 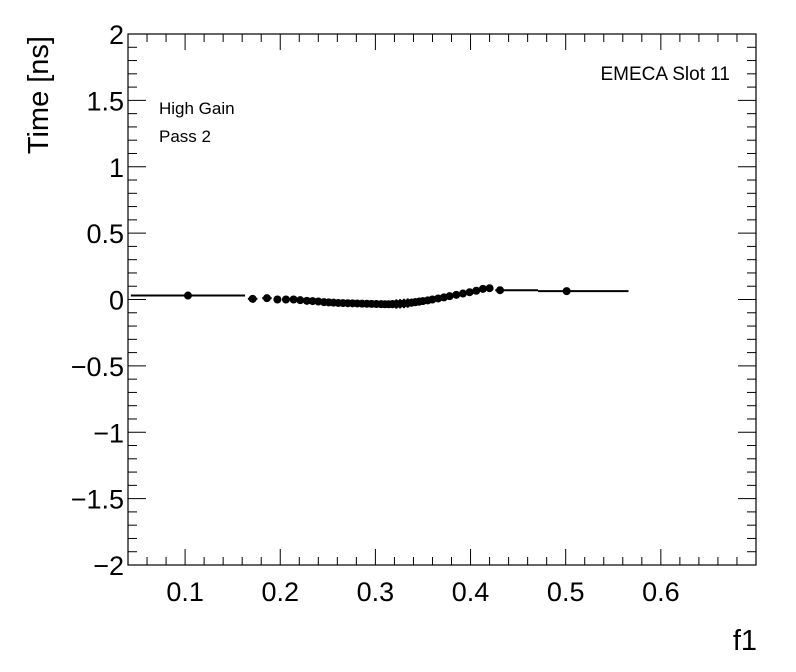 I want to click on y-tick-label: 2, so click(x=116, y=35).